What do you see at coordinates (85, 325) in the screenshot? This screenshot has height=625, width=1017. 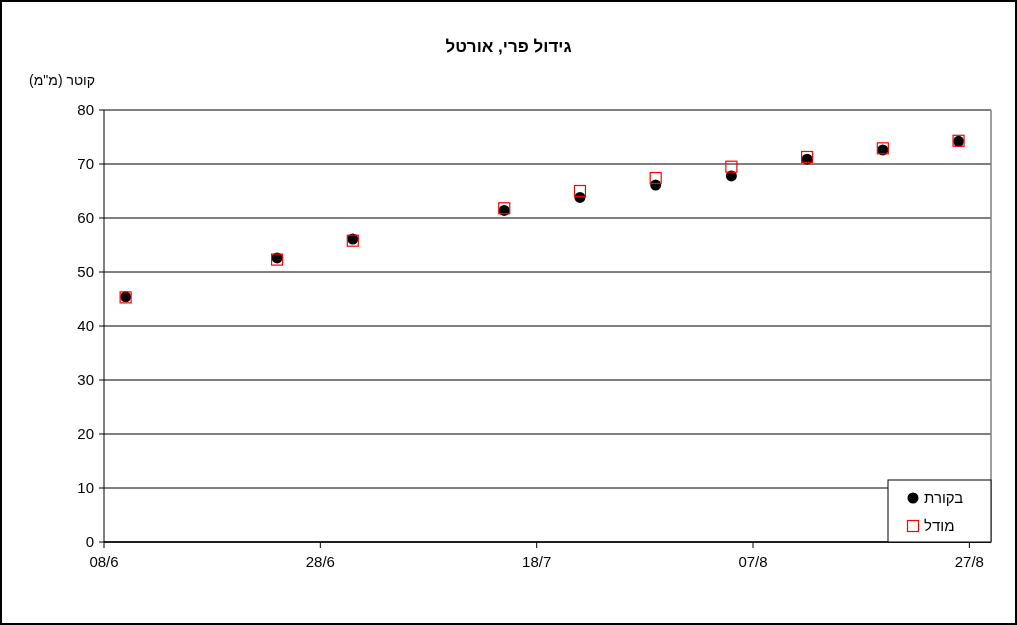 I see `y-tick-label: 40` at bounding box center [85, 325].